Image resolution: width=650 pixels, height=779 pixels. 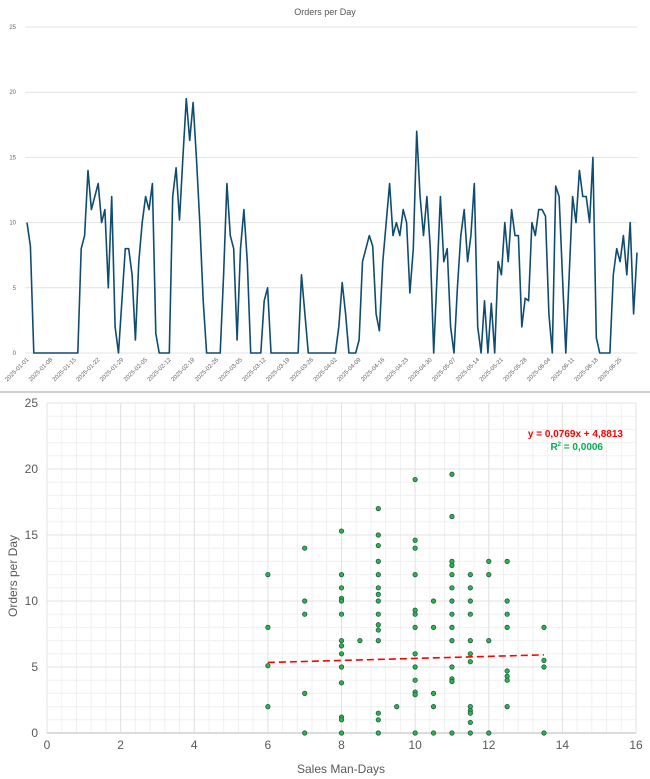 What do you see at coordinates (89, 370) in the screenshot?
I see `x-tick-label: 2025-01-22` at bounding box center [89, 370].